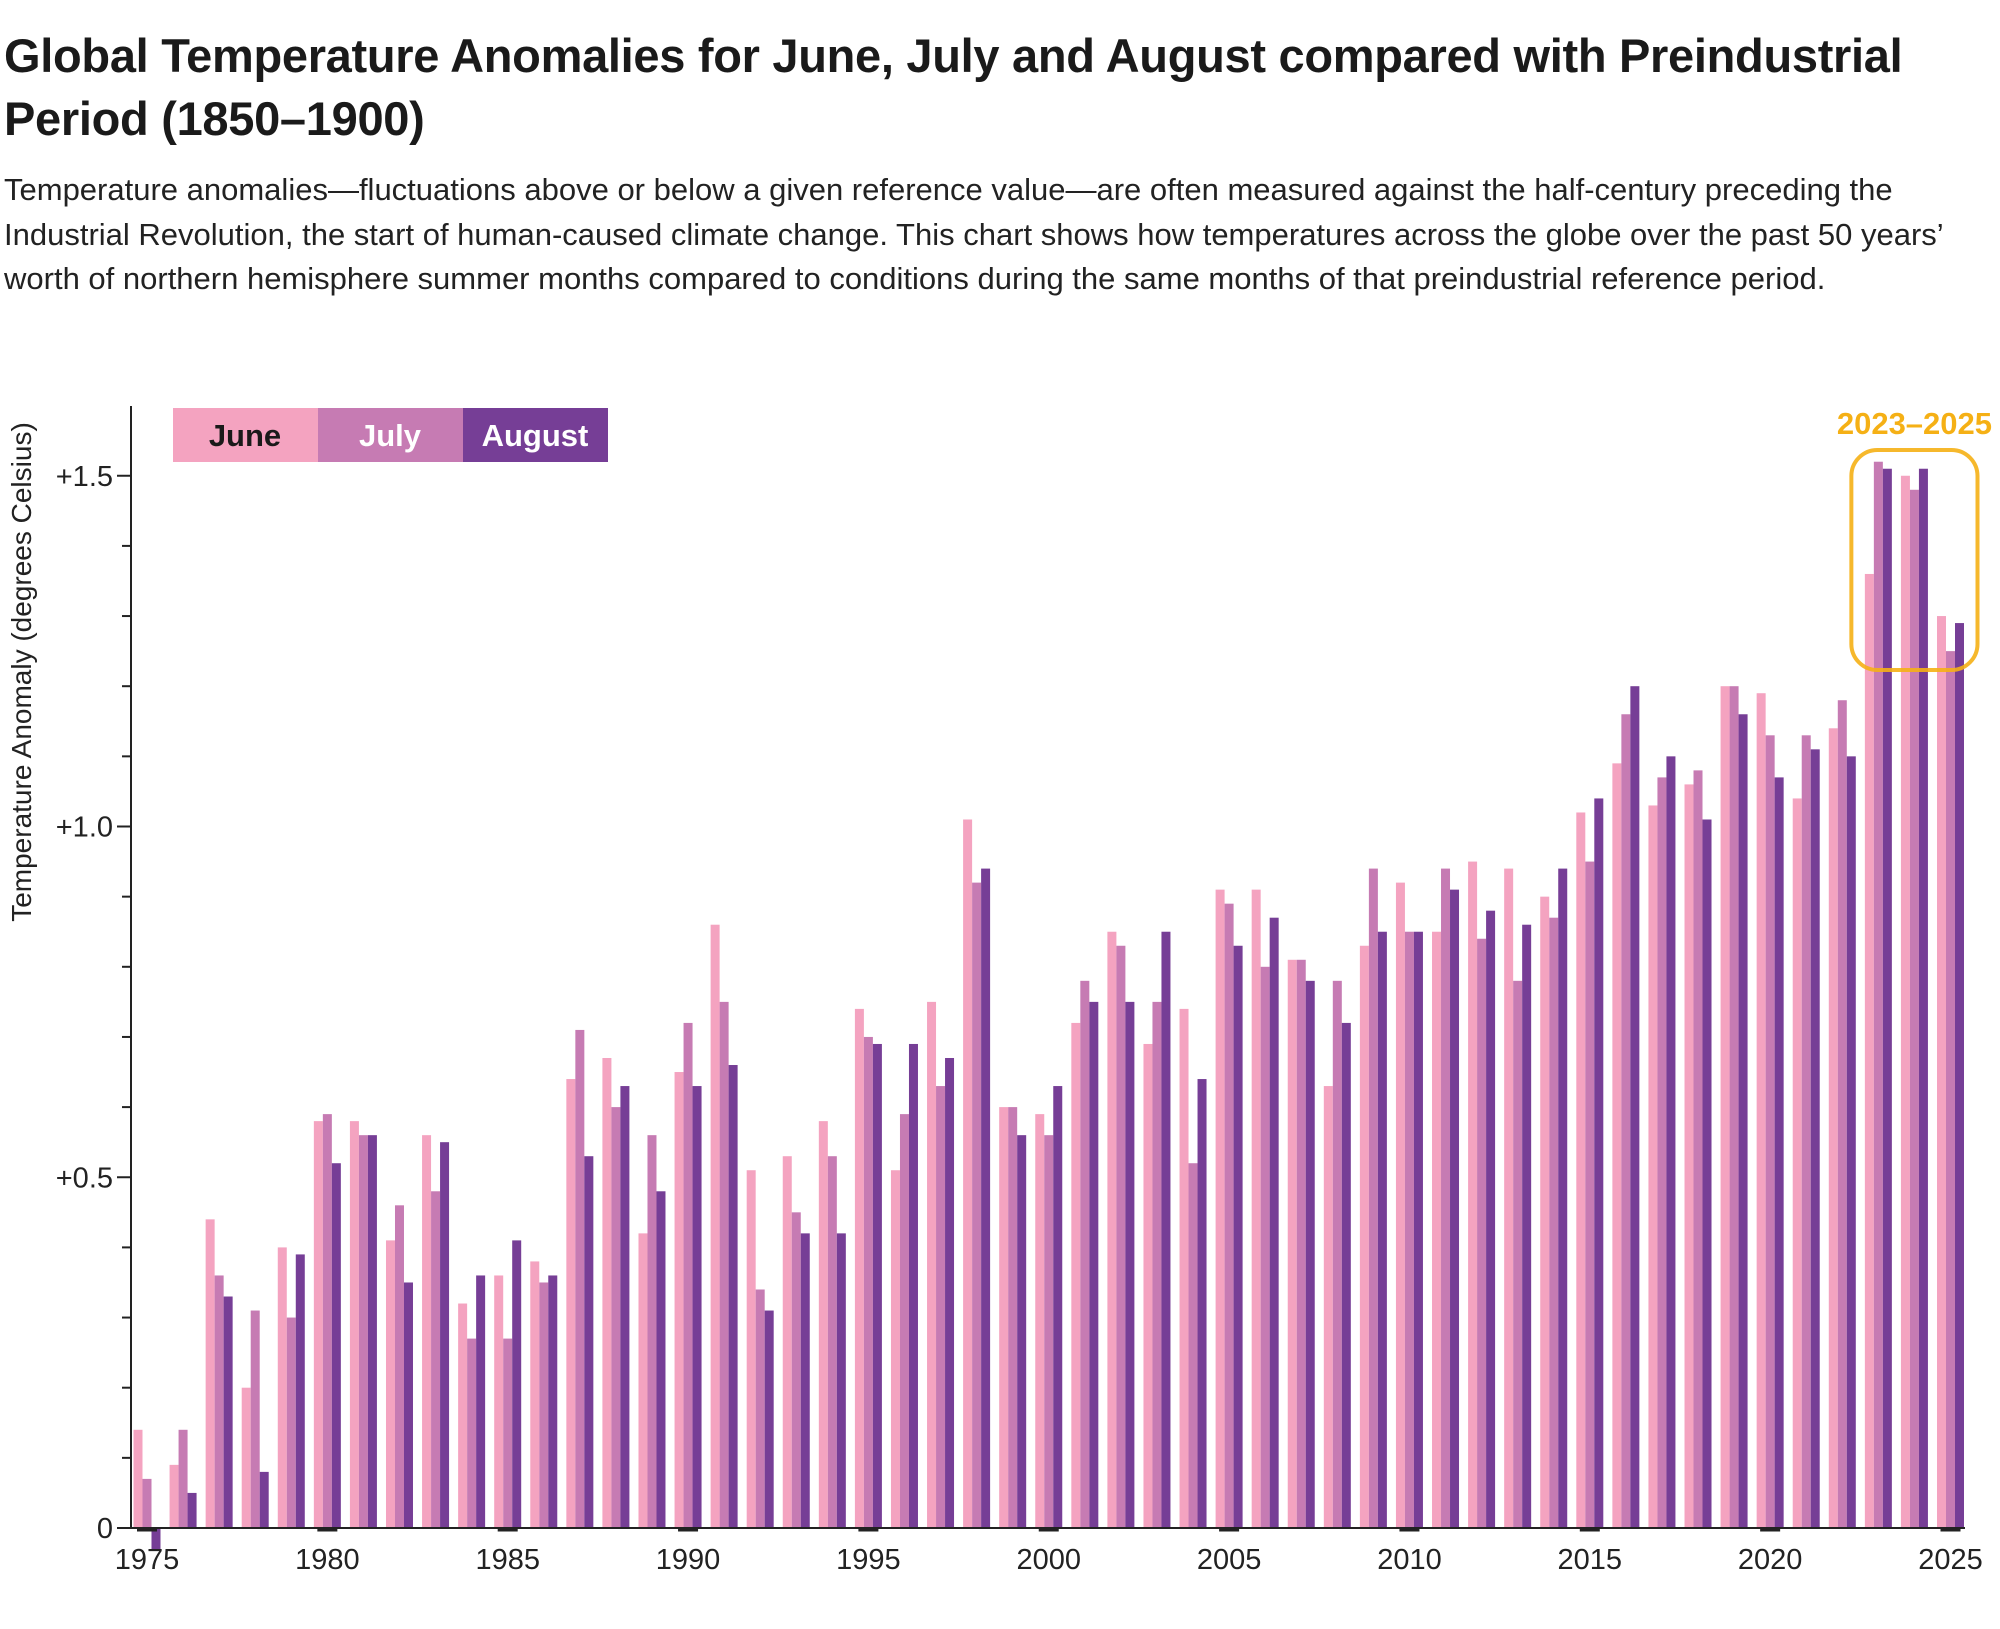 This screenshot has width=2000, height=1629. Describe the element at coordinates (1265, 1247) in the screenshot. I see `bar-july-2006` at that location.